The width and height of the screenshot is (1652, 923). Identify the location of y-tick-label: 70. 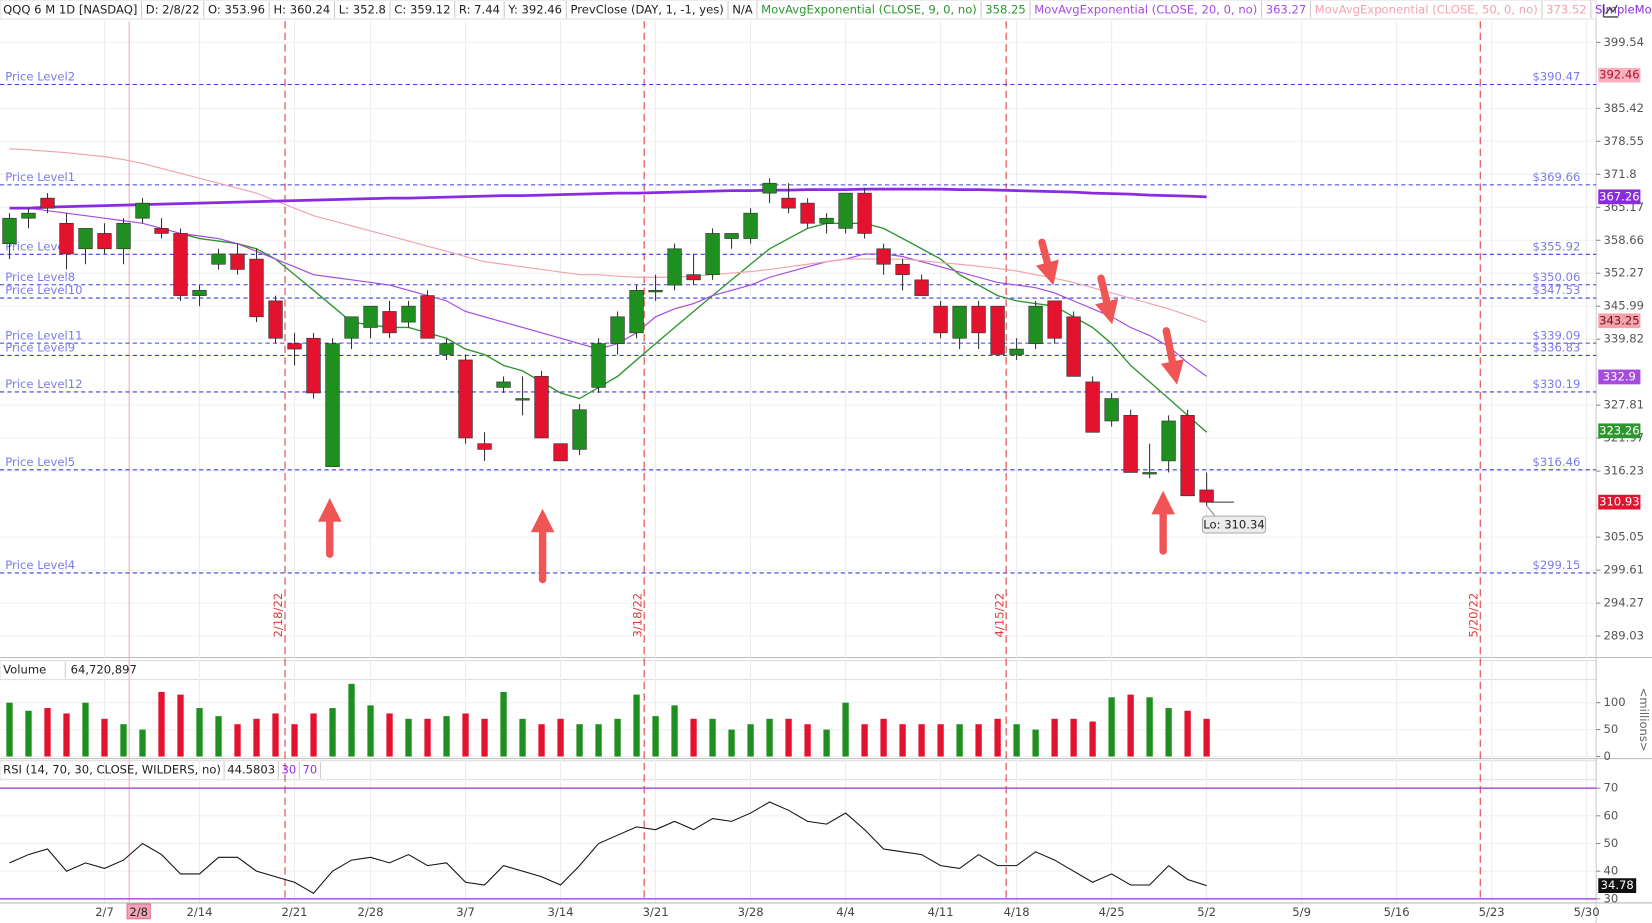
(1611, 788).